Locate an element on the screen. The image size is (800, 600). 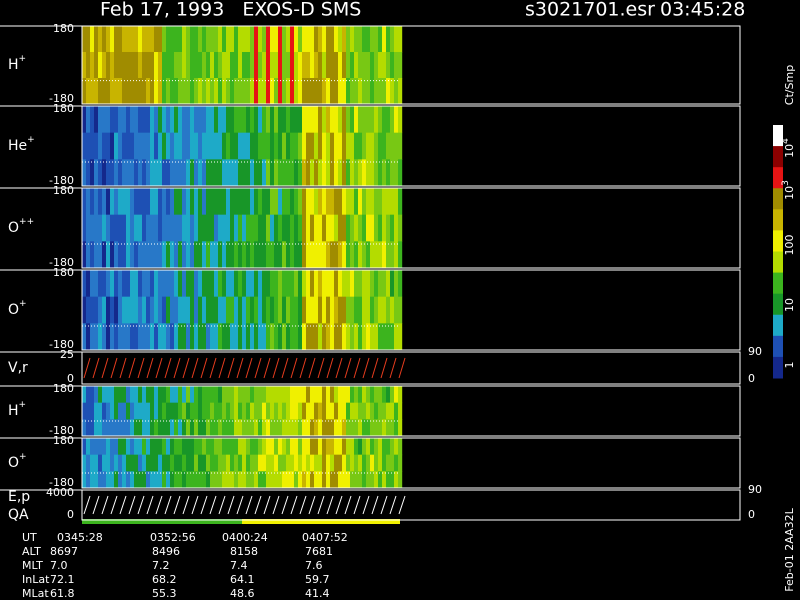
colorbar-segment is located at coordinates (778, 136).